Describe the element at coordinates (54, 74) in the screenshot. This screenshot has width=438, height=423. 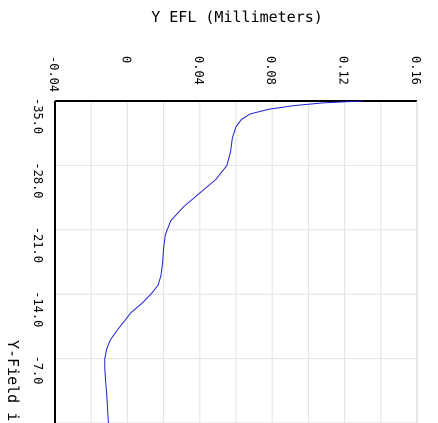
I see `value-tick-label: -0.04` at that location.